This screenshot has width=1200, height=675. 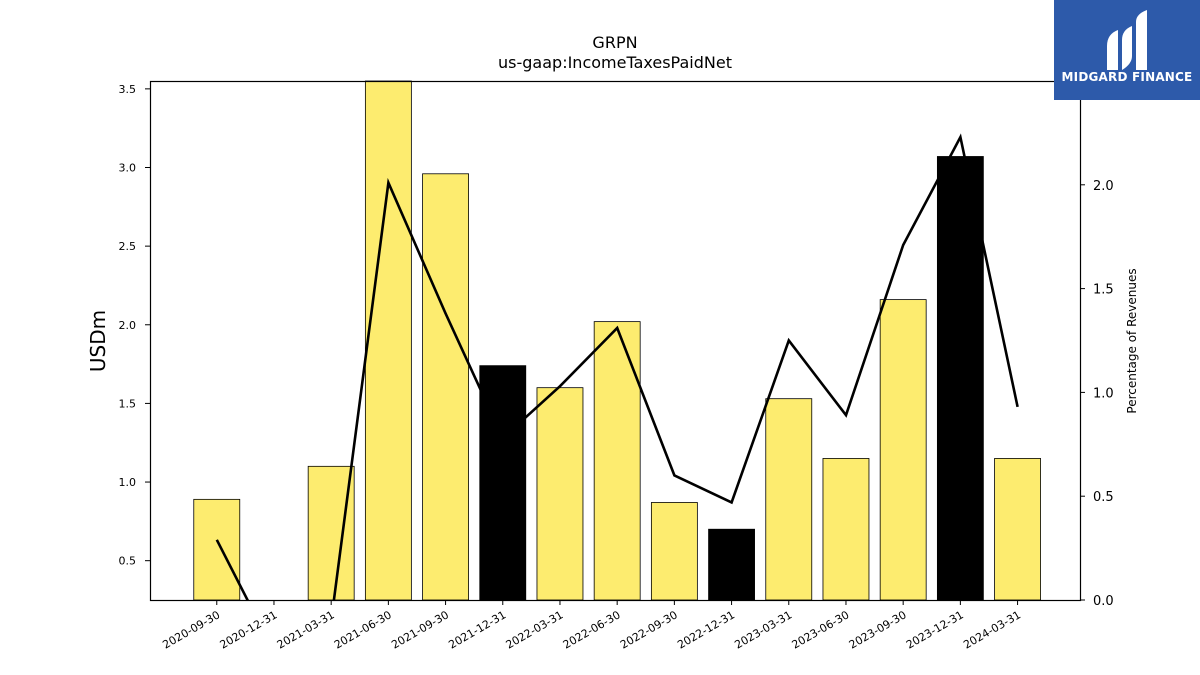 What do you see at coordinates (1103, 601) in the screenshot?
I see `y2-tick-label: 0.0` at bounding box center [1103, 601].